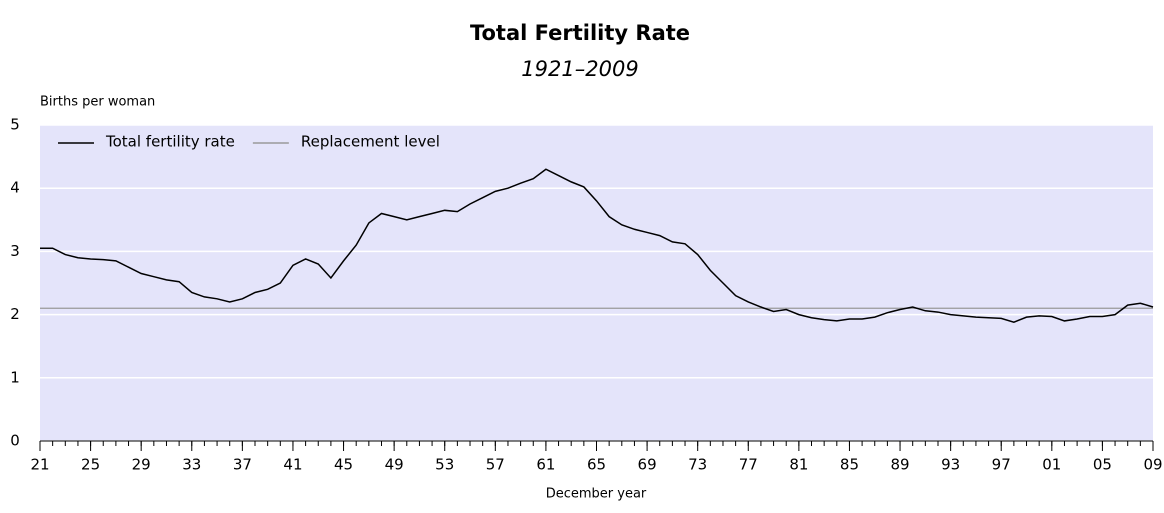 This screenshot has width=1164, height=513. I want to click on x-tick-label: 97, so click(1001, 465).